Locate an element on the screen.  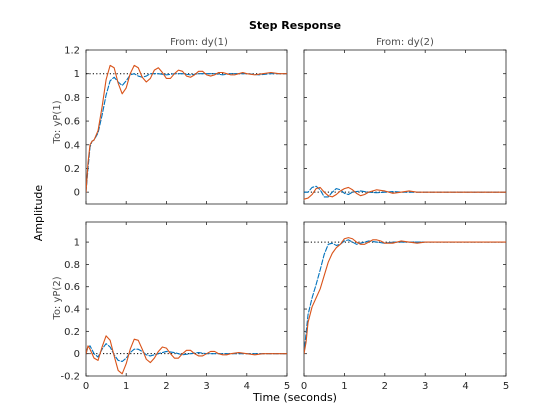
panel-plot-area-r1c1 is located at coordinates (186, 128).